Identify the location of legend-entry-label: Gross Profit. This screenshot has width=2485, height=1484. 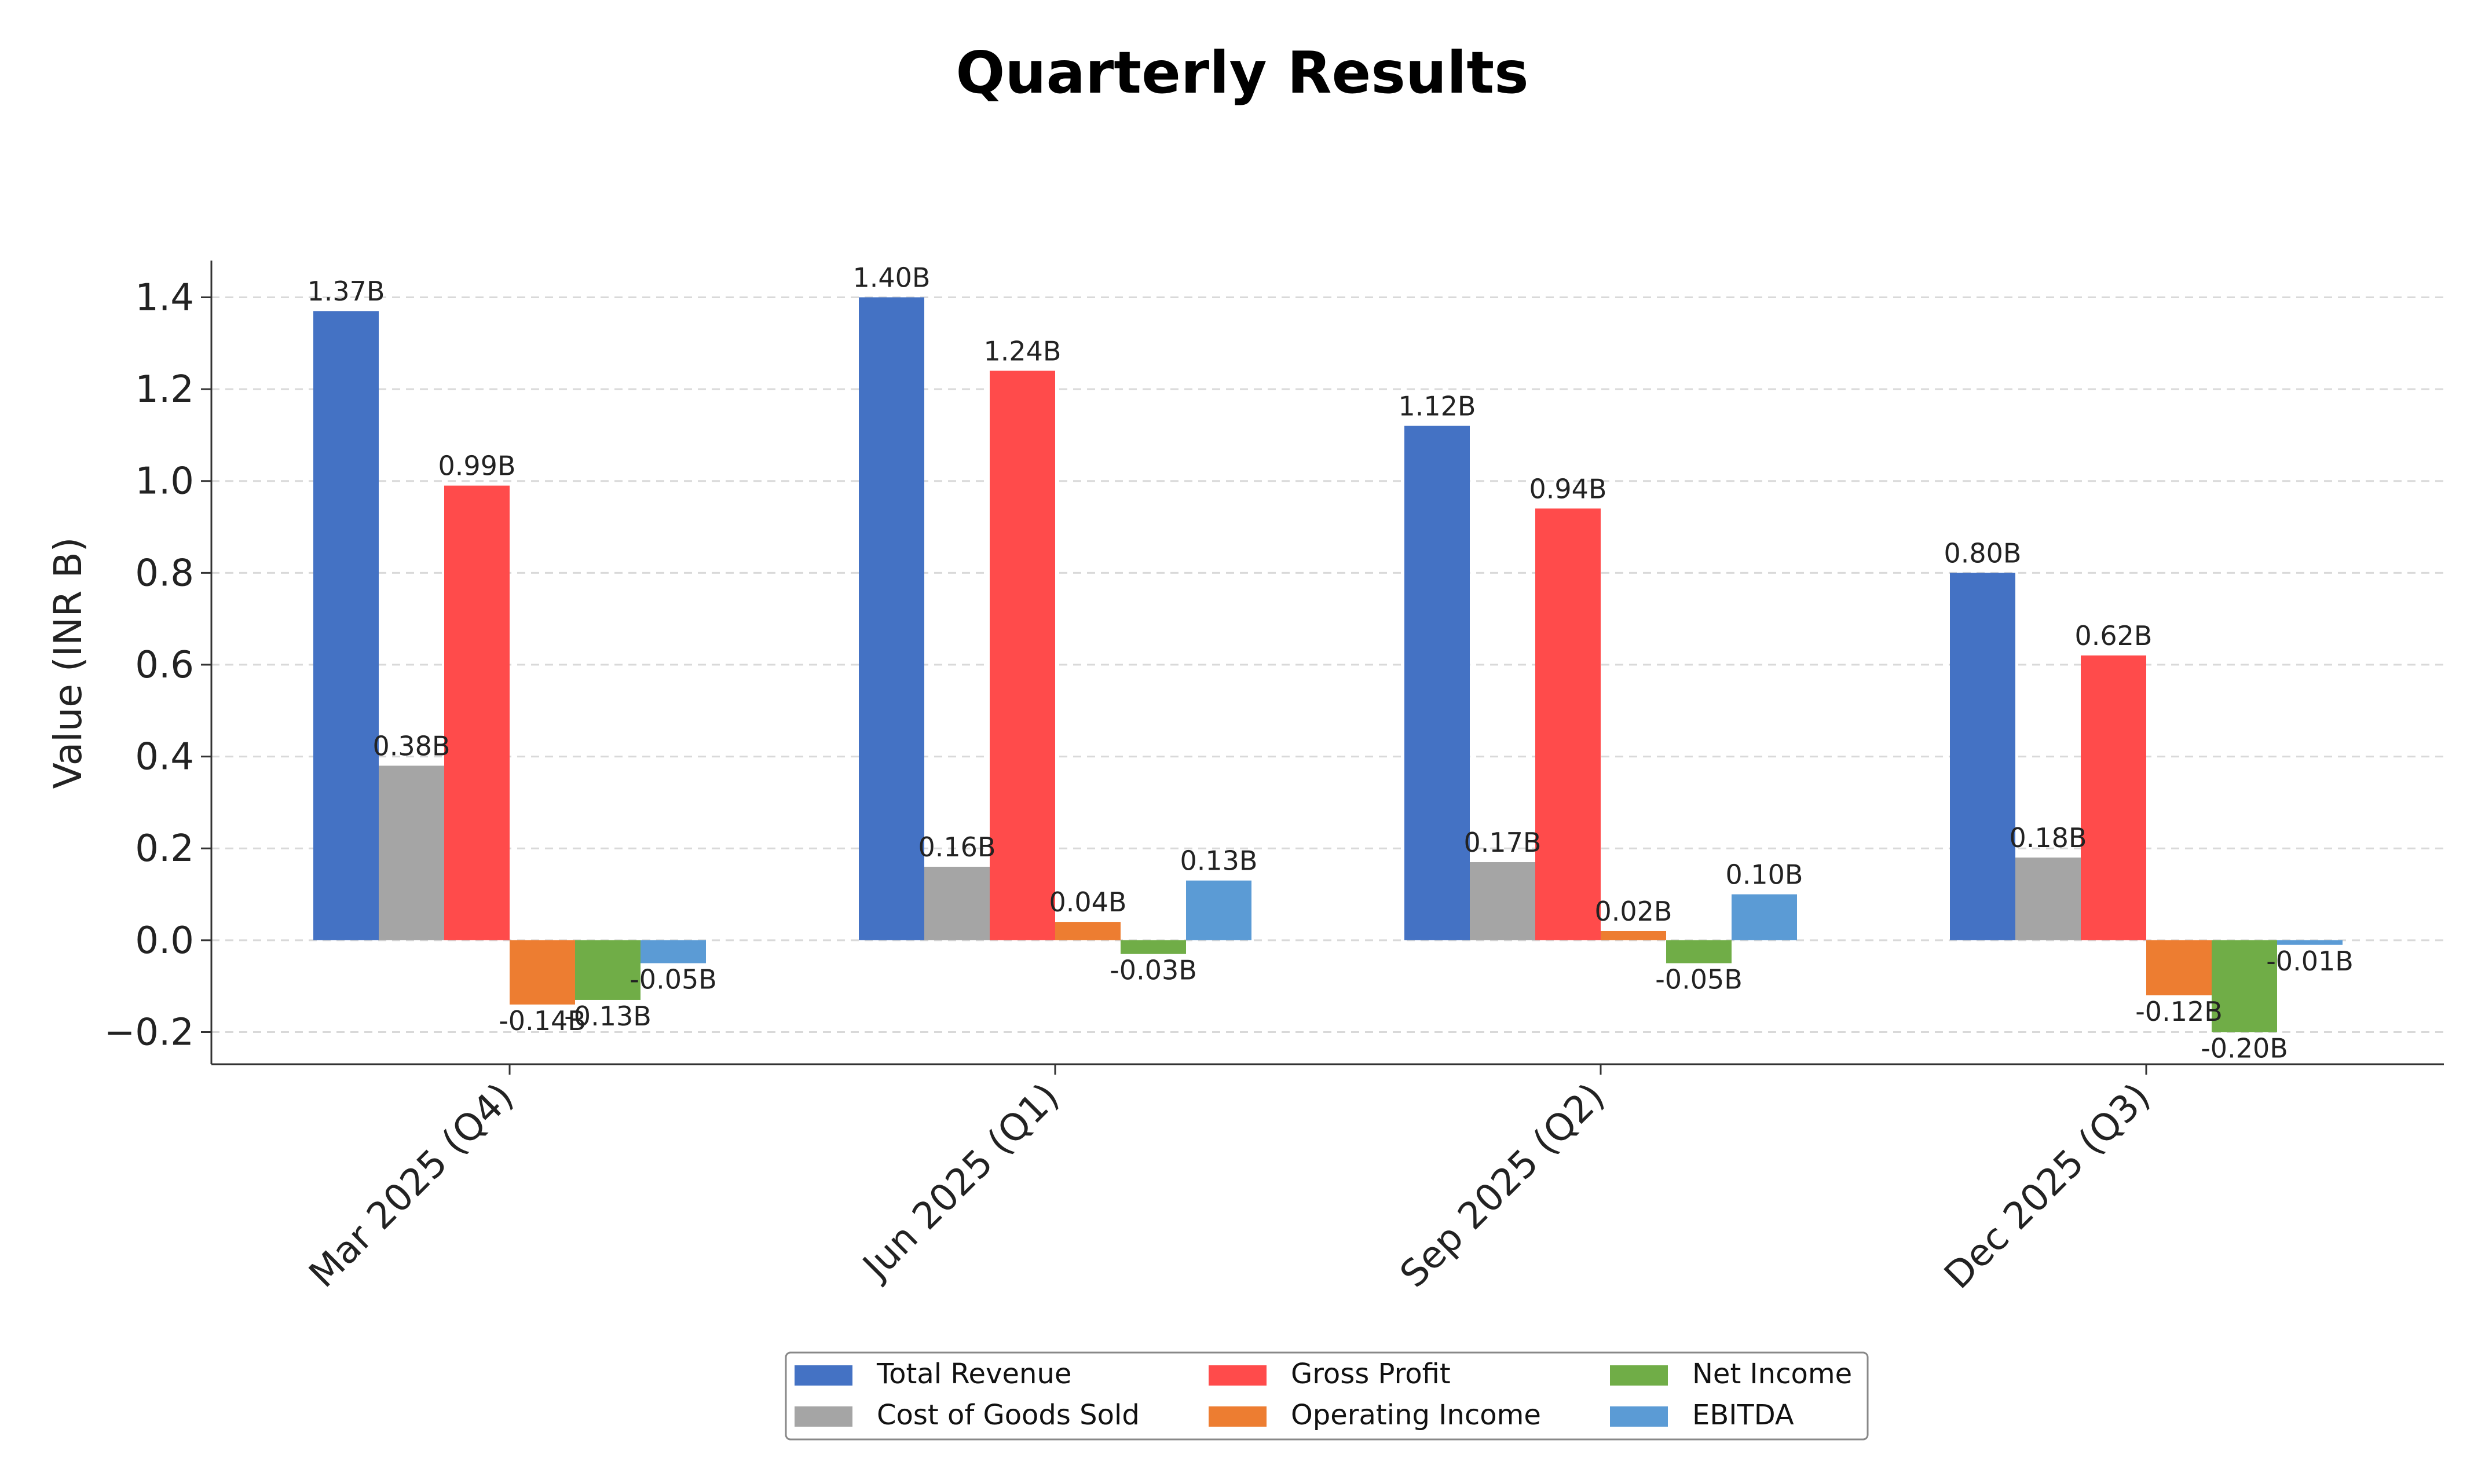
(1371, 1374).